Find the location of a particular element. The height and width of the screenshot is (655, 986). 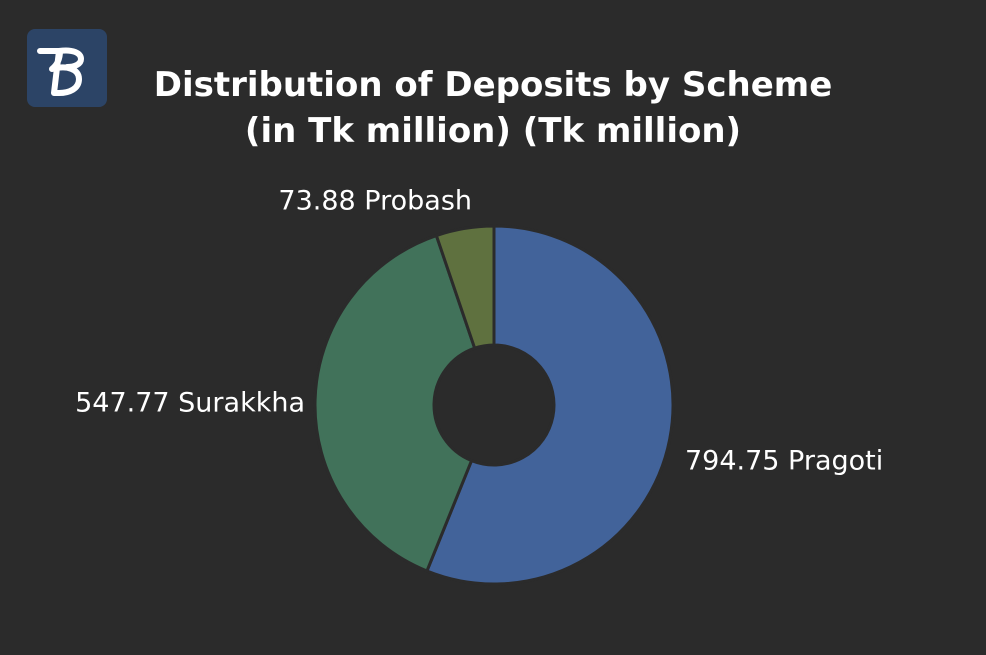

slice-label-surakkha: 547.77 Surakkha is located at coordinates (190, 403).